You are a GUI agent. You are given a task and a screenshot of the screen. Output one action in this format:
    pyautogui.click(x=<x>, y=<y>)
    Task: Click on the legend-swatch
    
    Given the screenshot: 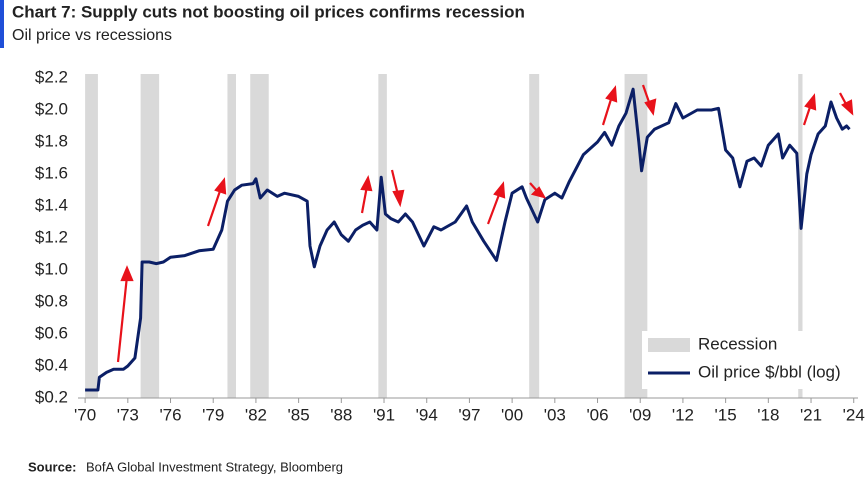 What is the action you would take?
    pyautogui.click(x=669, y=345)
    